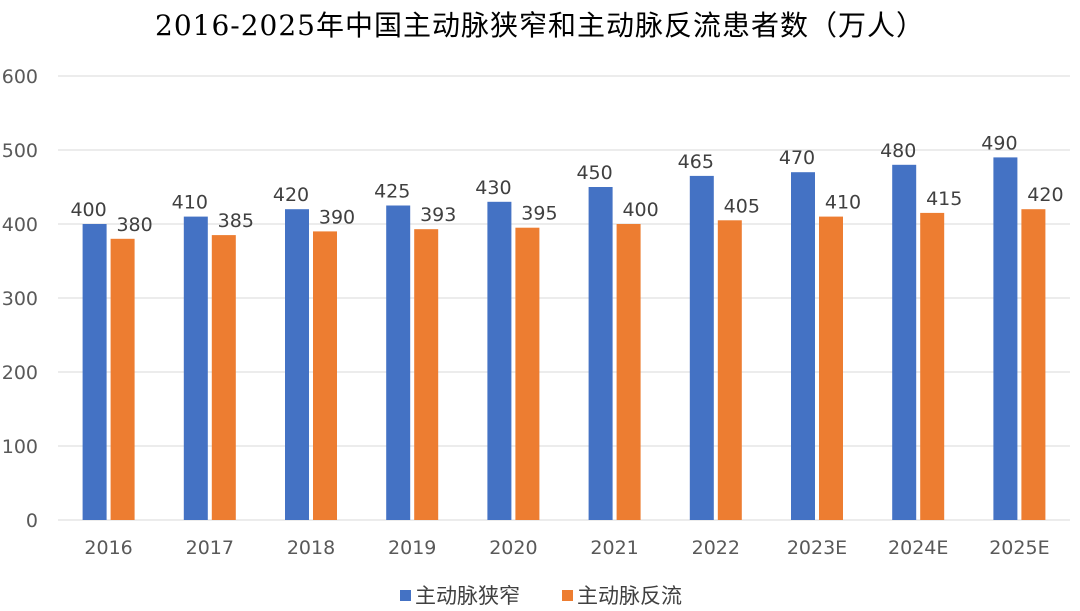 Image resolution: width=1080 pixels, height=611 pixels. Describe the element at coordinates (817, 548) in the screenshot. I see `x-tick-label: 2023E` at that location.